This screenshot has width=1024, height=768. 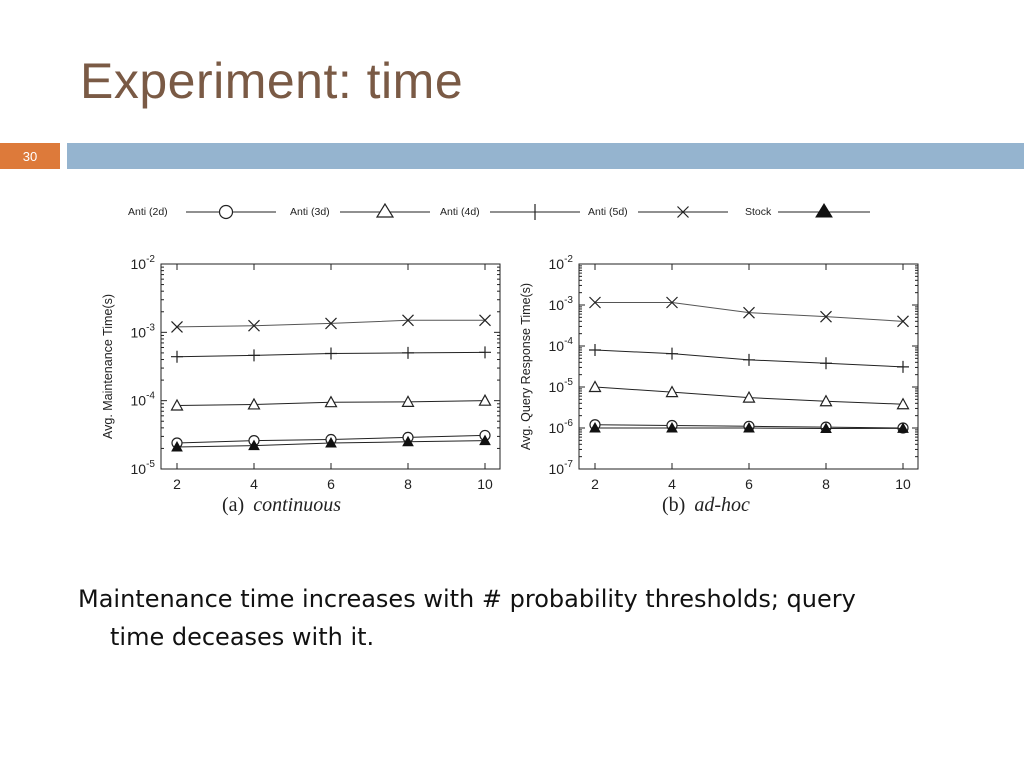 I want to click on legend-marker-anti-3d, so click(x=385, y=210).